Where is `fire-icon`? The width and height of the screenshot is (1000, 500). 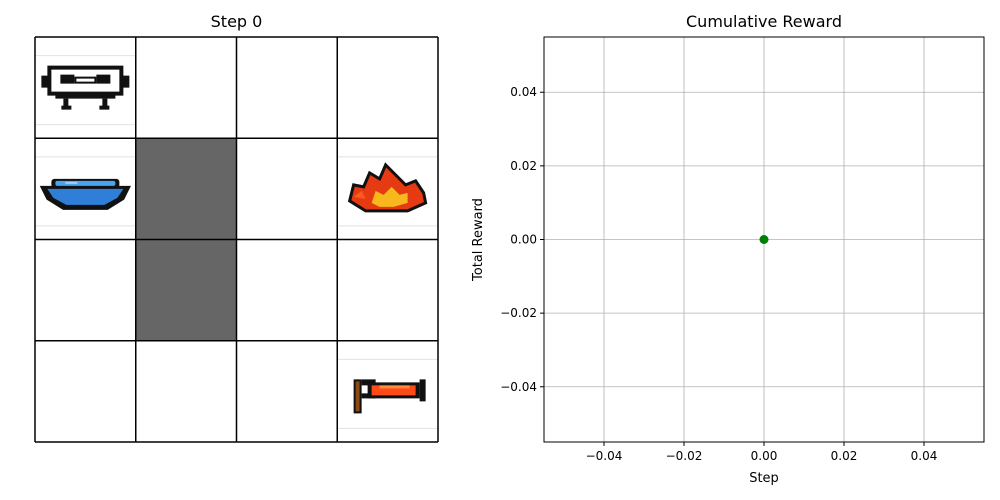 fire-icon is located at coordinates (387, 191).